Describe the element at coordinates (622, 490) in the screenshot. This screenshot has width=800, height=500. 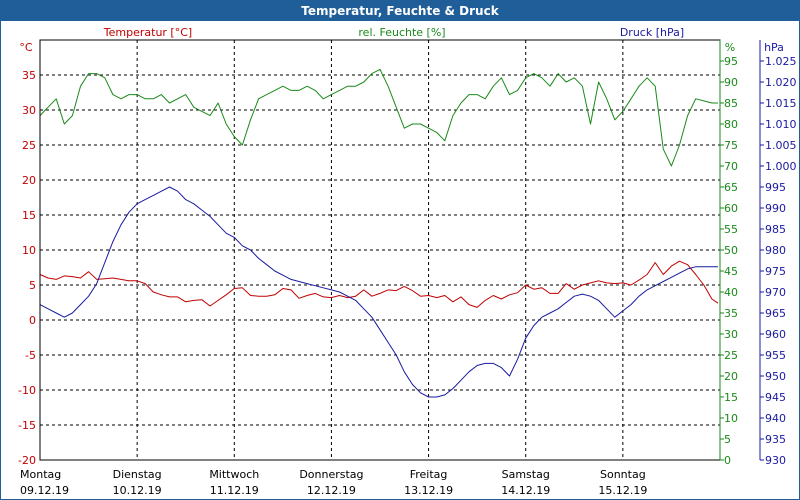
I see `x-tick-label-date: 15.12.19` at that location.